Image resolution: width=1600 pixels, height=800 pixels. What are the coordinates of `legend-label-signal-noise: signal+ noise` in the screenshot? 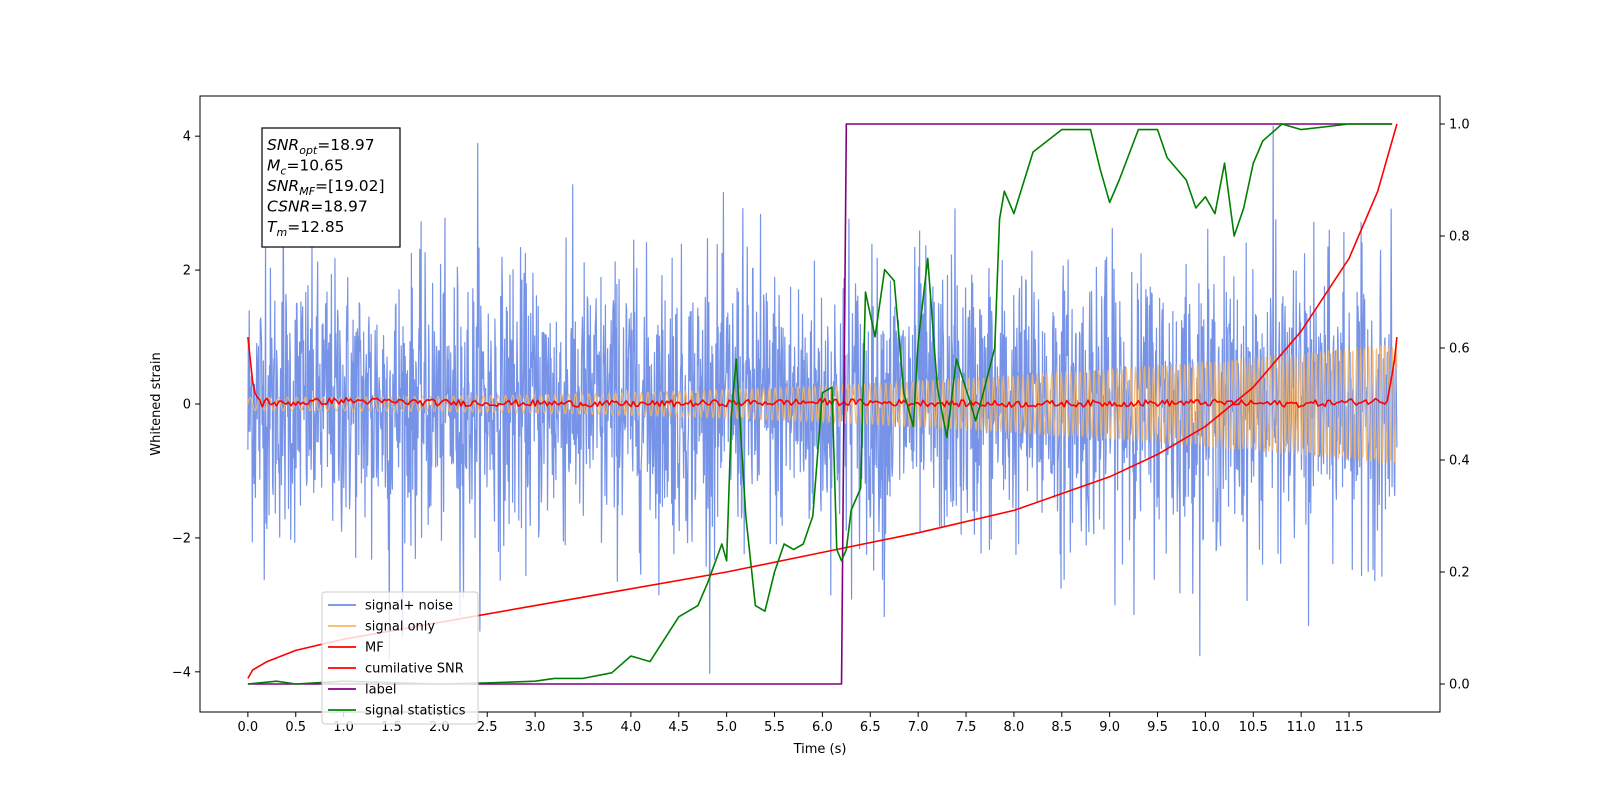 It's located at (409, 606).